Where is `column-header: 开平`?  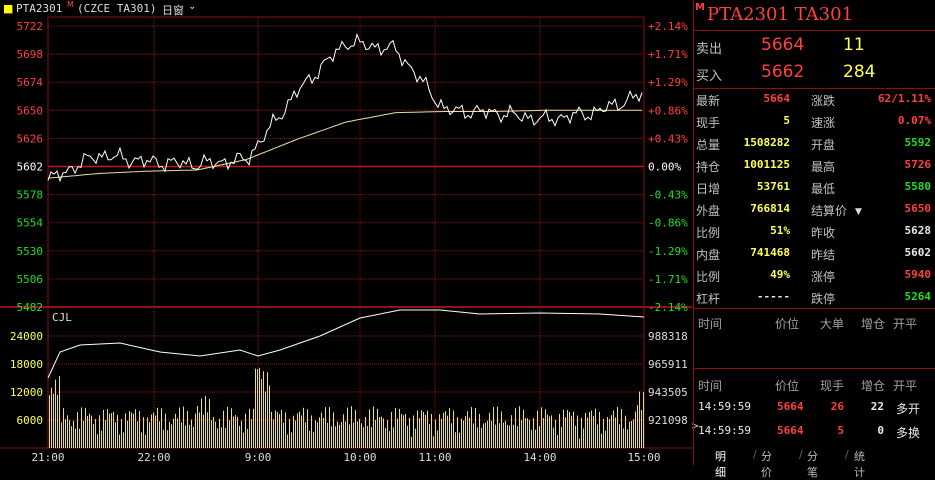 column-header: 开平 is located at coordinates (905, 386).